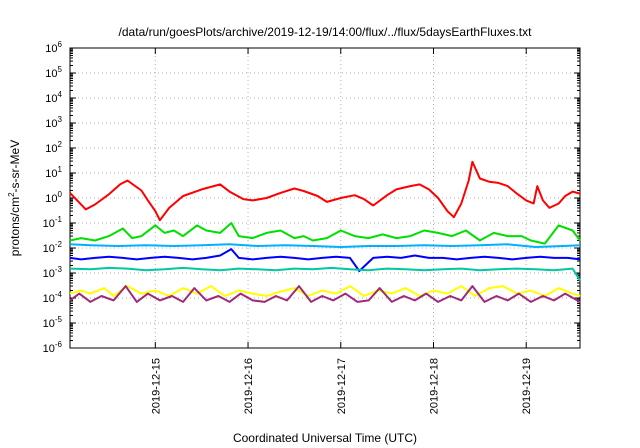 The width and height of the screenshot is (640, 448). Describe the element at coordinates (15, 226) in the screenshot. I see `y-axis-label-base: protons/cm` at that location.